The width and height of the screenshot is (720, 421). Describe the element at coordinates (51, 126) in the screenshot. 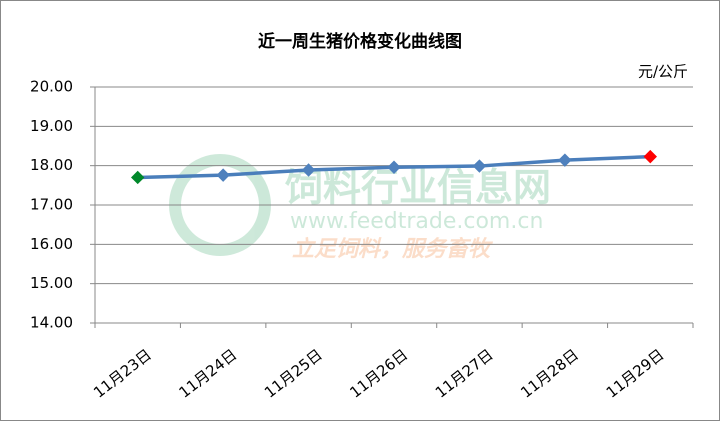

I see `y-tick-label: 19.00` at that location.